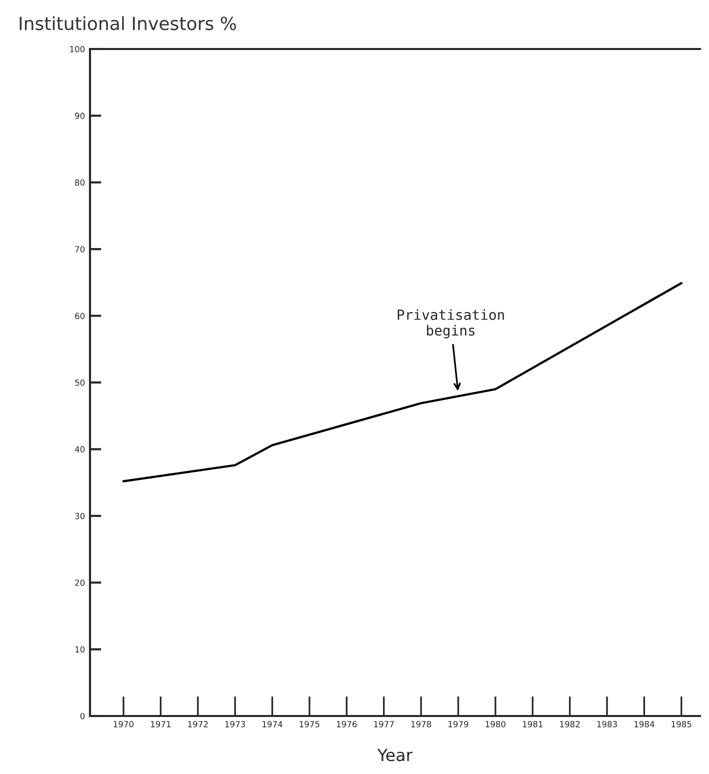  I want to click on x-tick-label: 1973, so click(235, 724).